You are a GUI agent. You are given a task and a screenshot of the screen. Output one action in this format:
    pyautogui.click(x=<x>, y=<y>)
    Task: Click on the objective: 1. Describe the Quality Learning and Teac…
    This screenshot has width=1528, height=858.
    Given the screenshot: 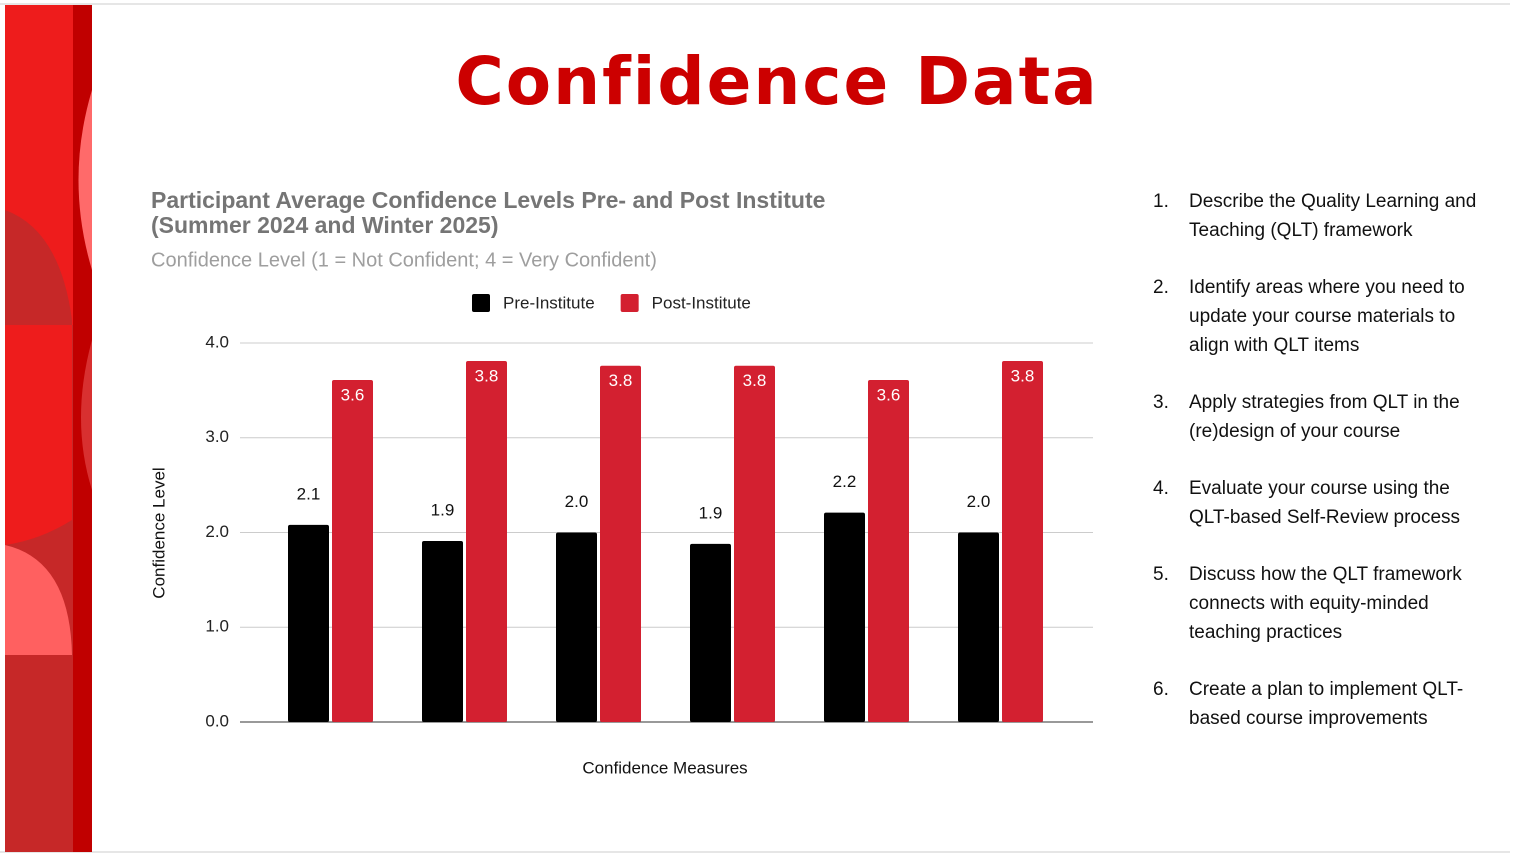 What is the action you would take?
    pyautogui.click(x=1333, y=216)
    